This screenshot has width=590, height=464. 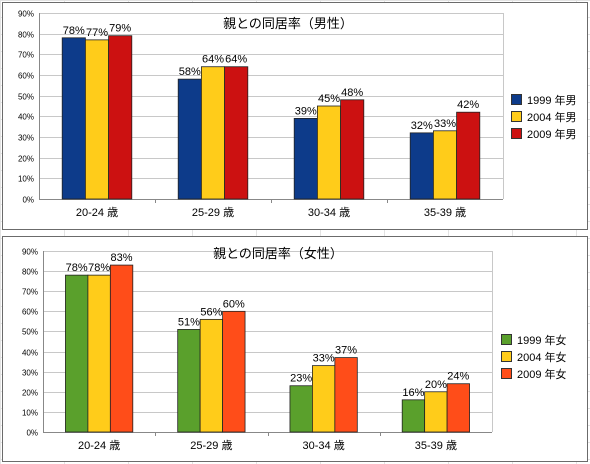 I want to click on data-label: 37%, so click(x=346, y=351).